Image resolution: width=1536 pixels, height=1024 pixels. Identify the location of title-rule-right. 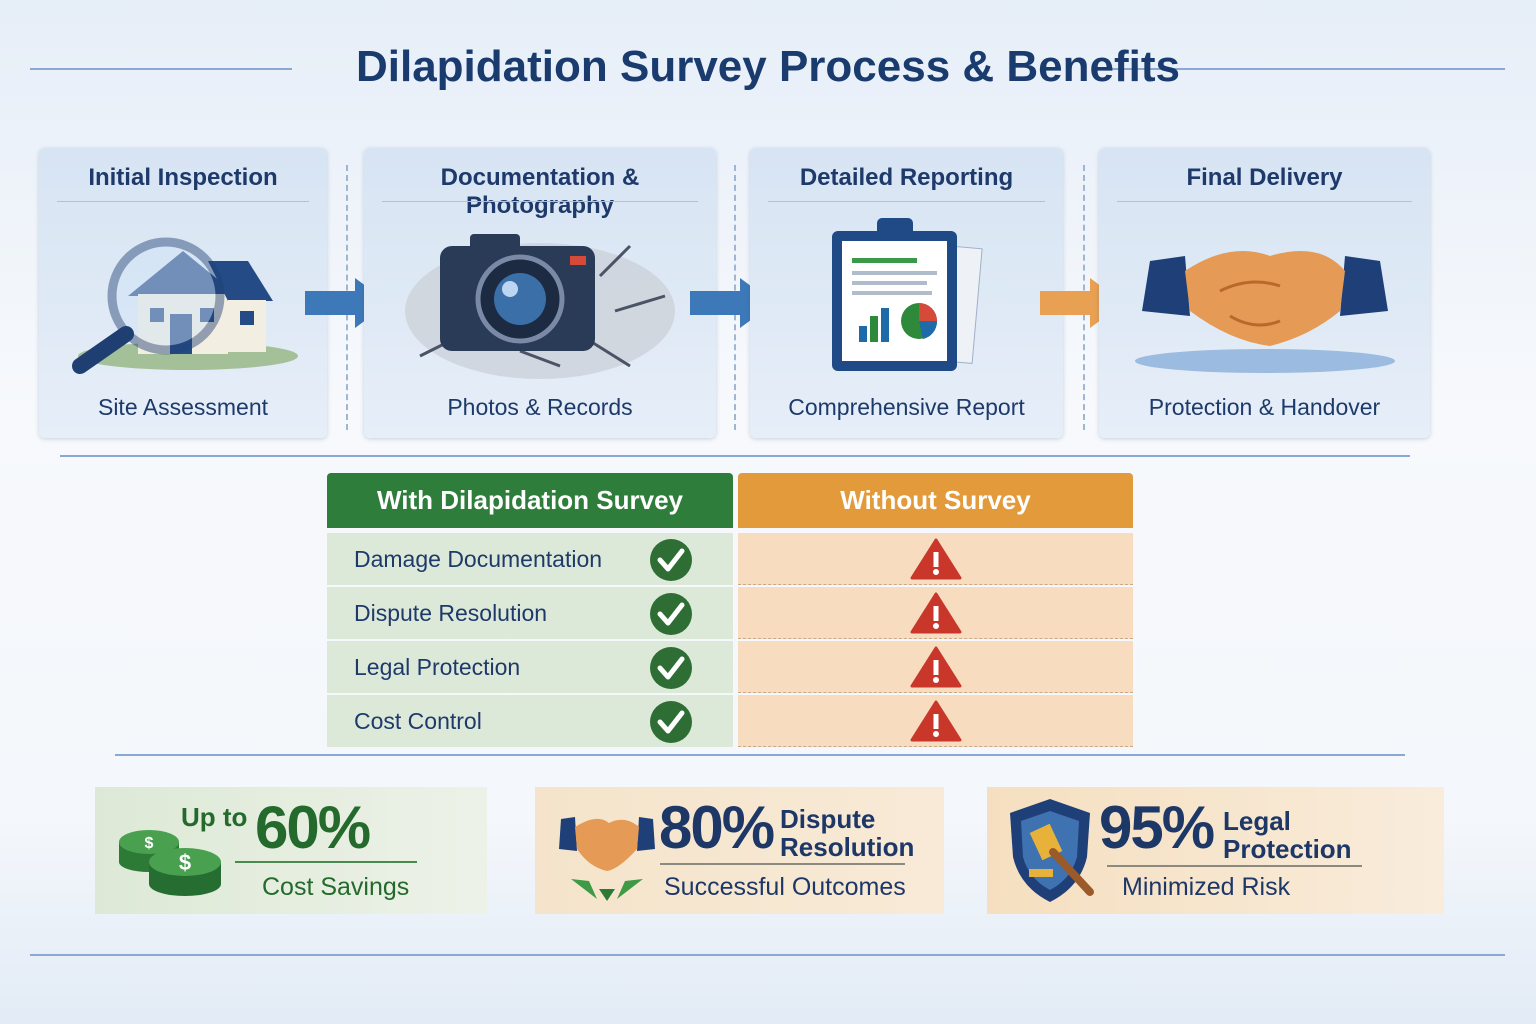
(1304, 69).